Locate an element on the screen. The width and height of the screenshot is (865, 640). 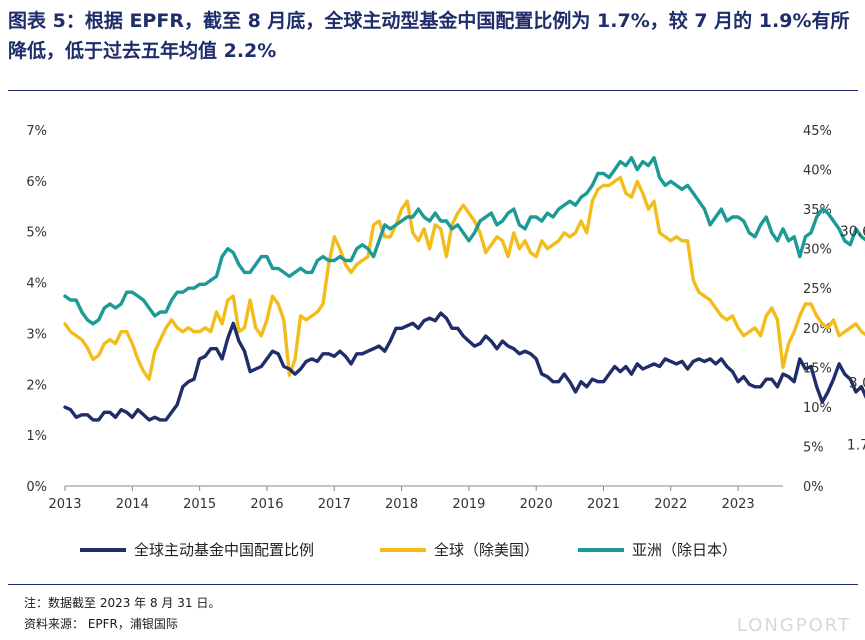
watermark: LONGPORT is located at coordinates (793, 625).